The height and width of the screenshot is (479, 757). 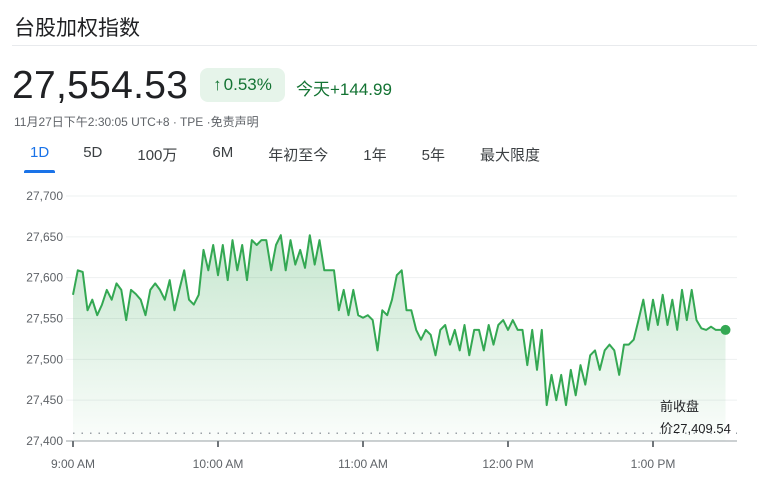 What do you see at coordinates (433, 155) in the screenshot?
I see `tab-5y: 5年` at bounding box center [433, 155].